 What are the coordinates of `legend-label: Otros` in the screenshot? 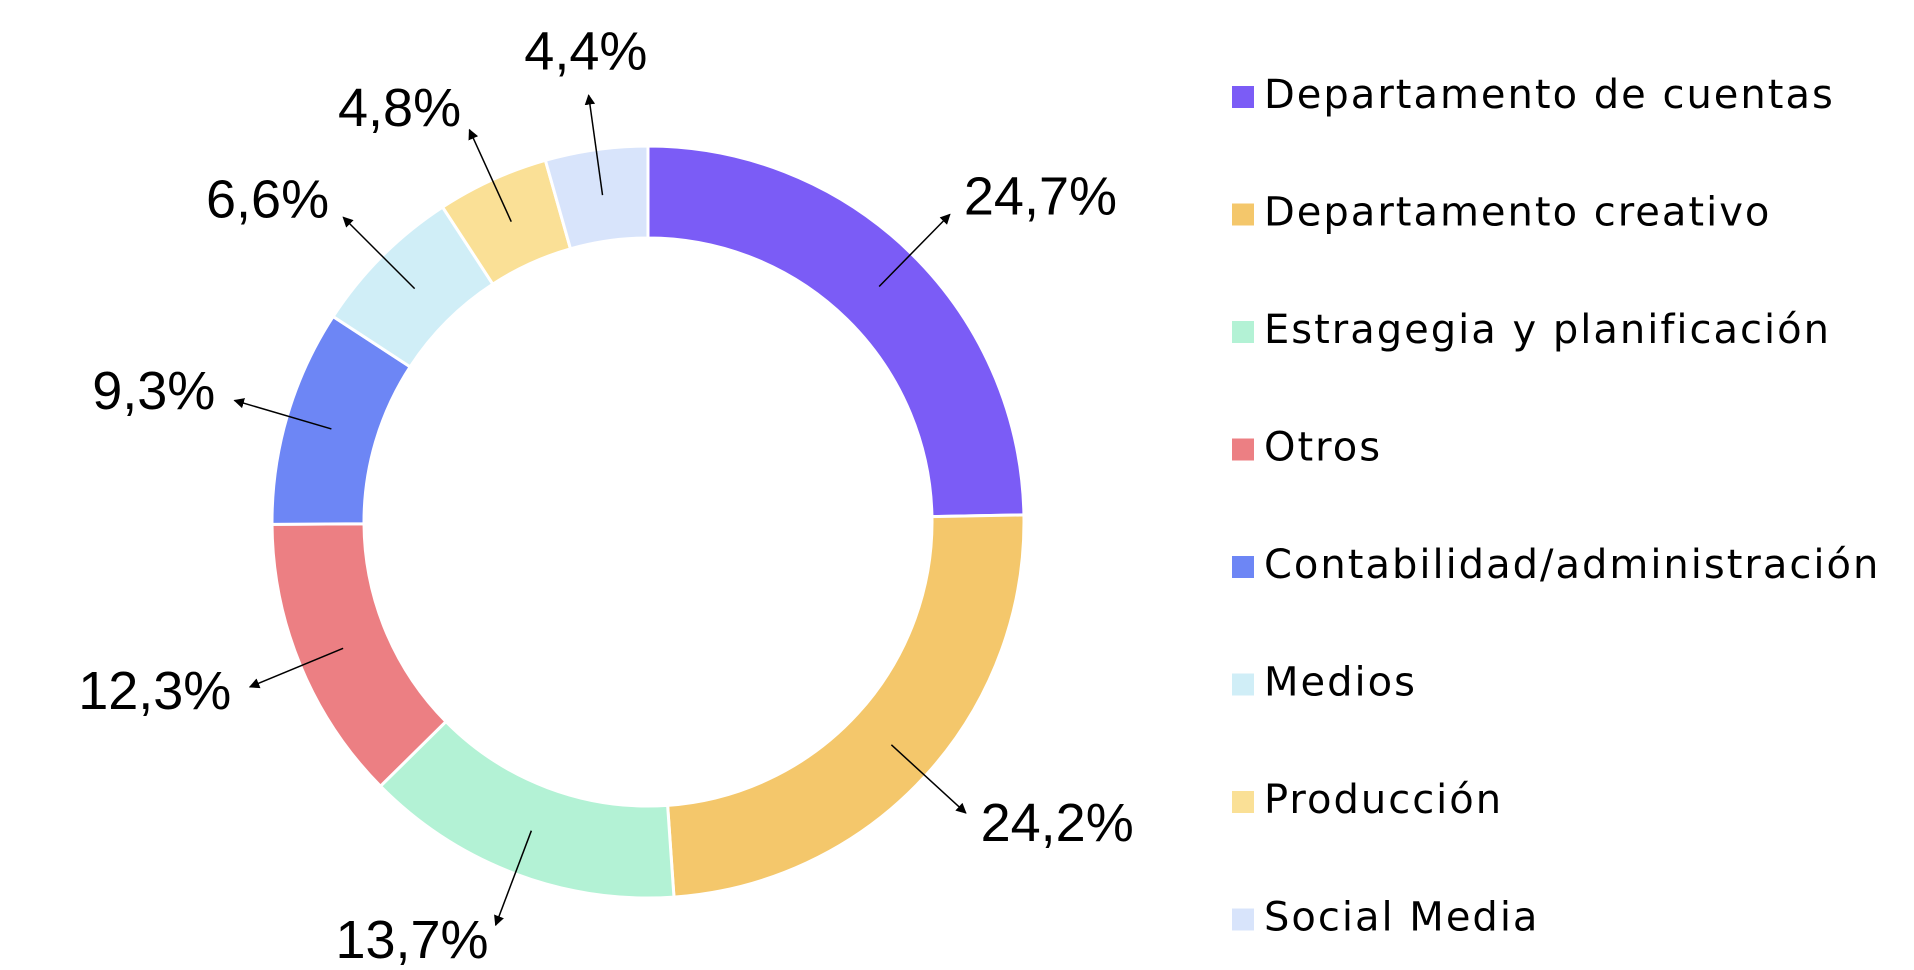 It's located at (1323, 448).